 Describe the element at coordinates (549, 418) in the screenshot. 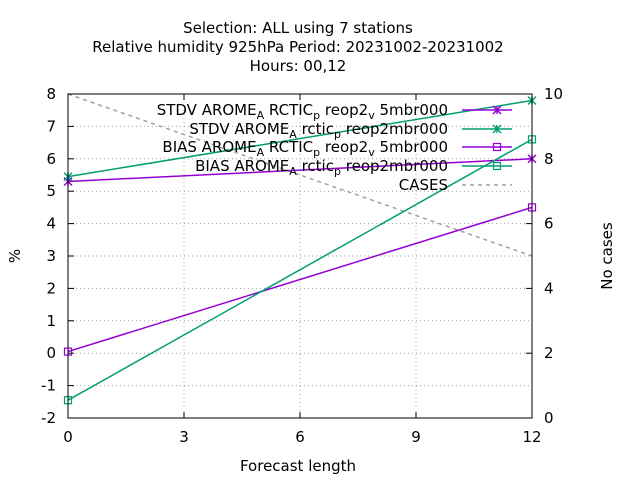

I see `y2-tick-label: 0` at that location.